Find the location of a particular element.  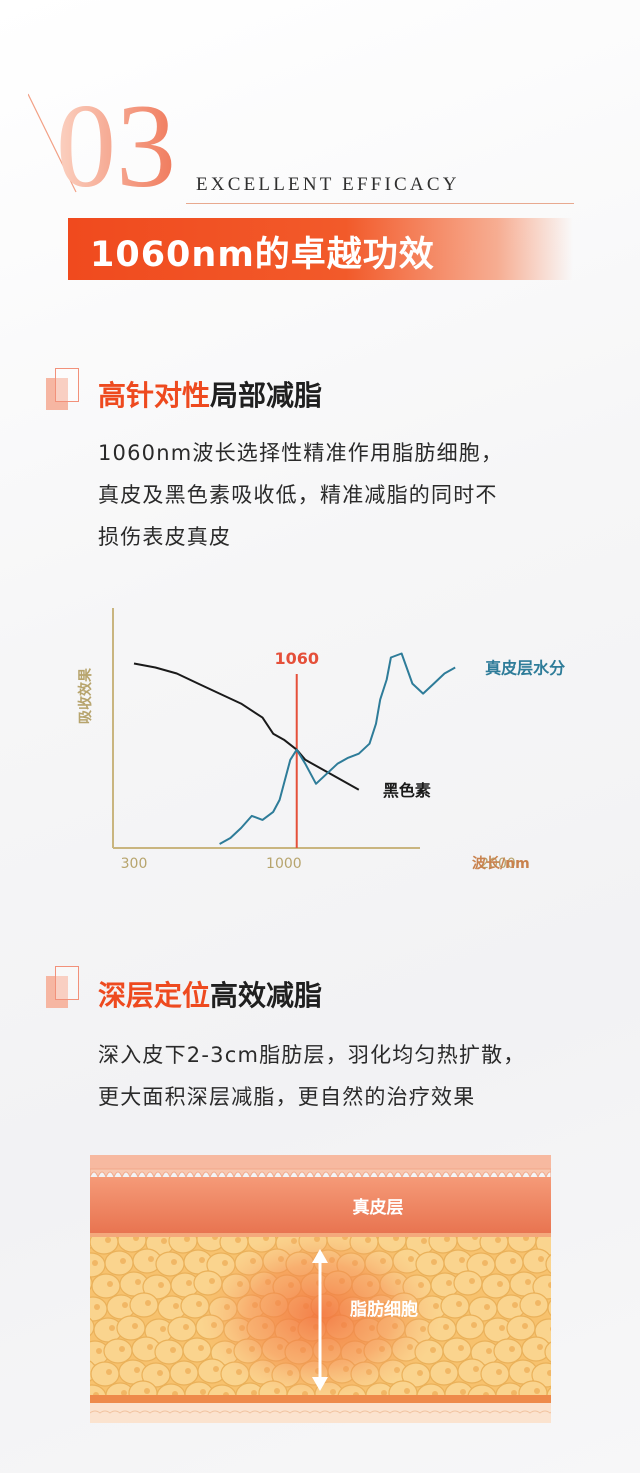

depth-arrow is located at coordinates (320, 1320).